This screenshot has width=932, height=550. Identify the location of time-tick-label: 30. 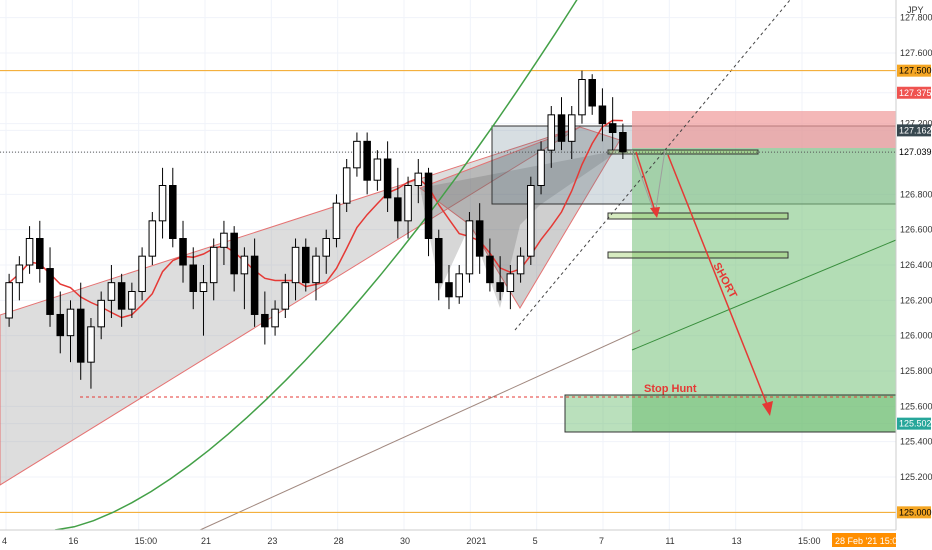
(405, 541).